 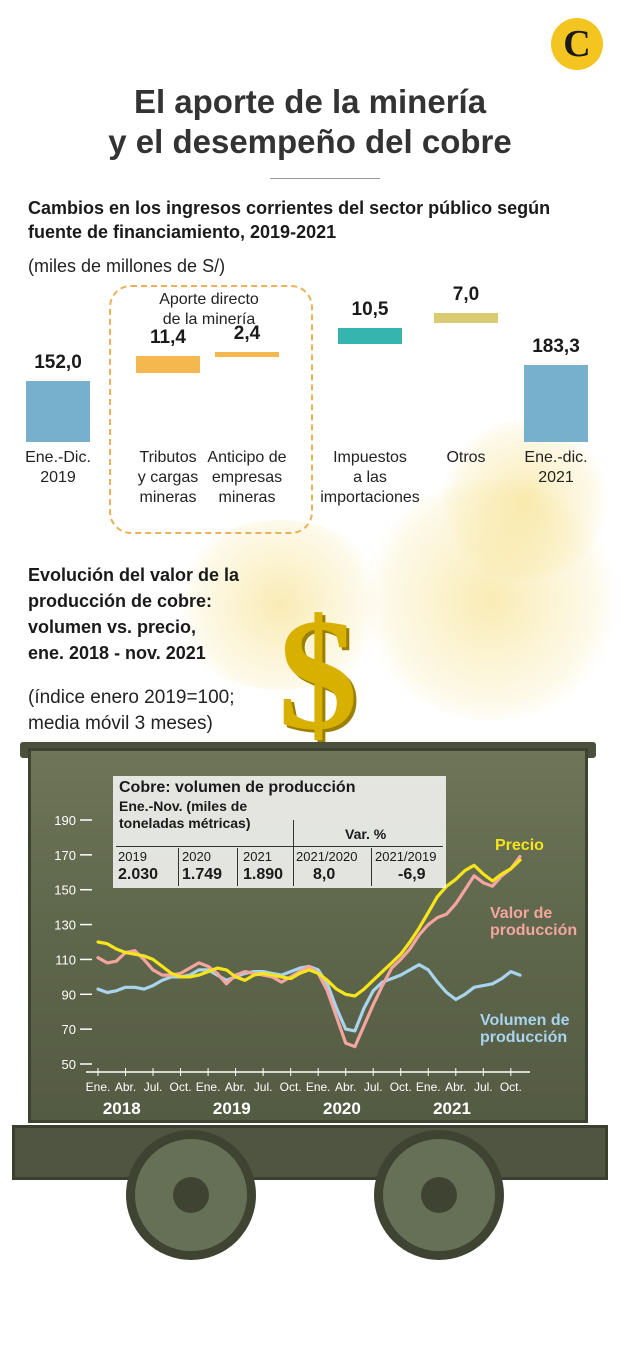 What do you see at coordinates (120, 601) in the screenshot?
I see `section2-subtitle-line2: producción de cobre:` at bounding box center [120, 601].